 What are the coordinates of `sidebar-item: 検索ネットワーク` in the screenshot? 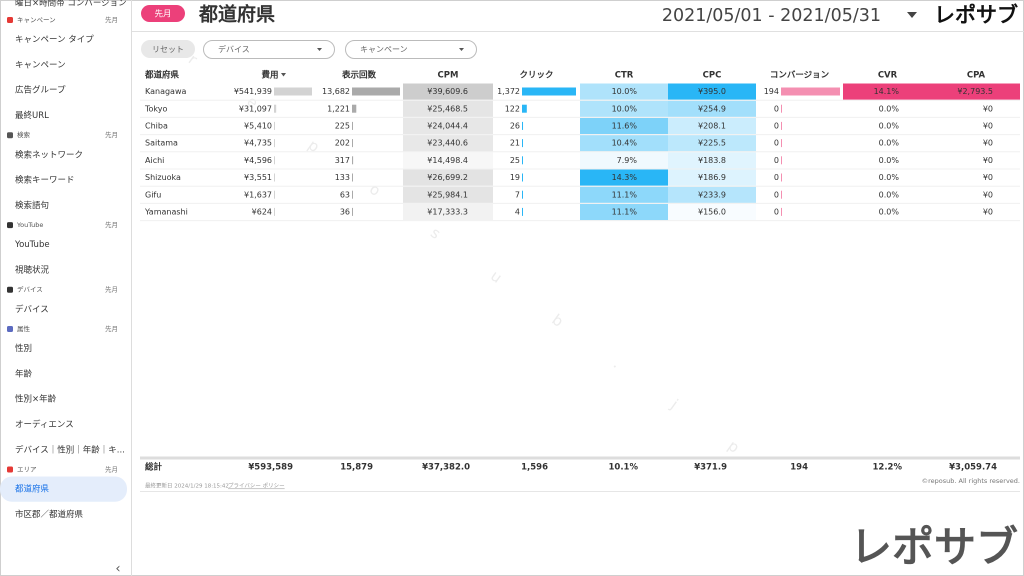 It's located at (49, 154).